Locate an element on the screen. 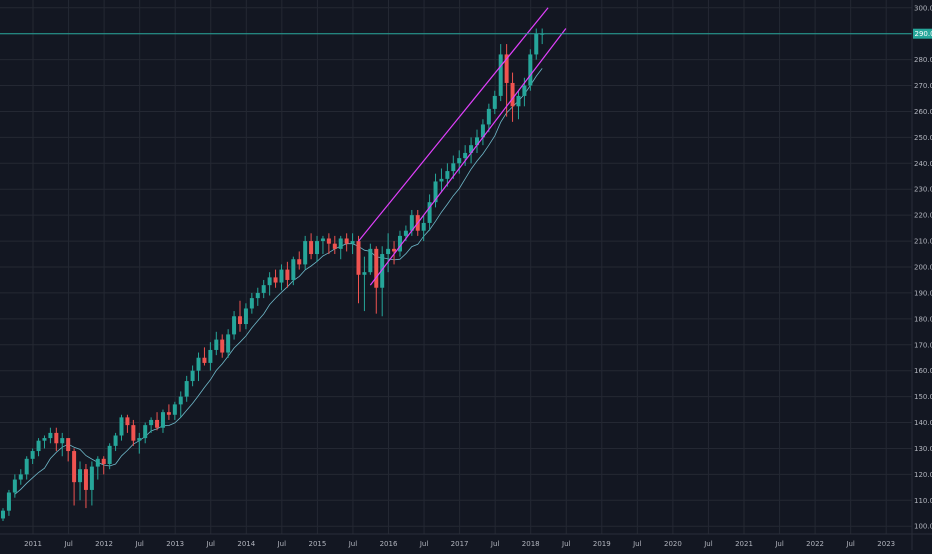 The height and width of the screenshot is (554, 932). x-tick-label: 2017 is located at coordinates (460, 544).